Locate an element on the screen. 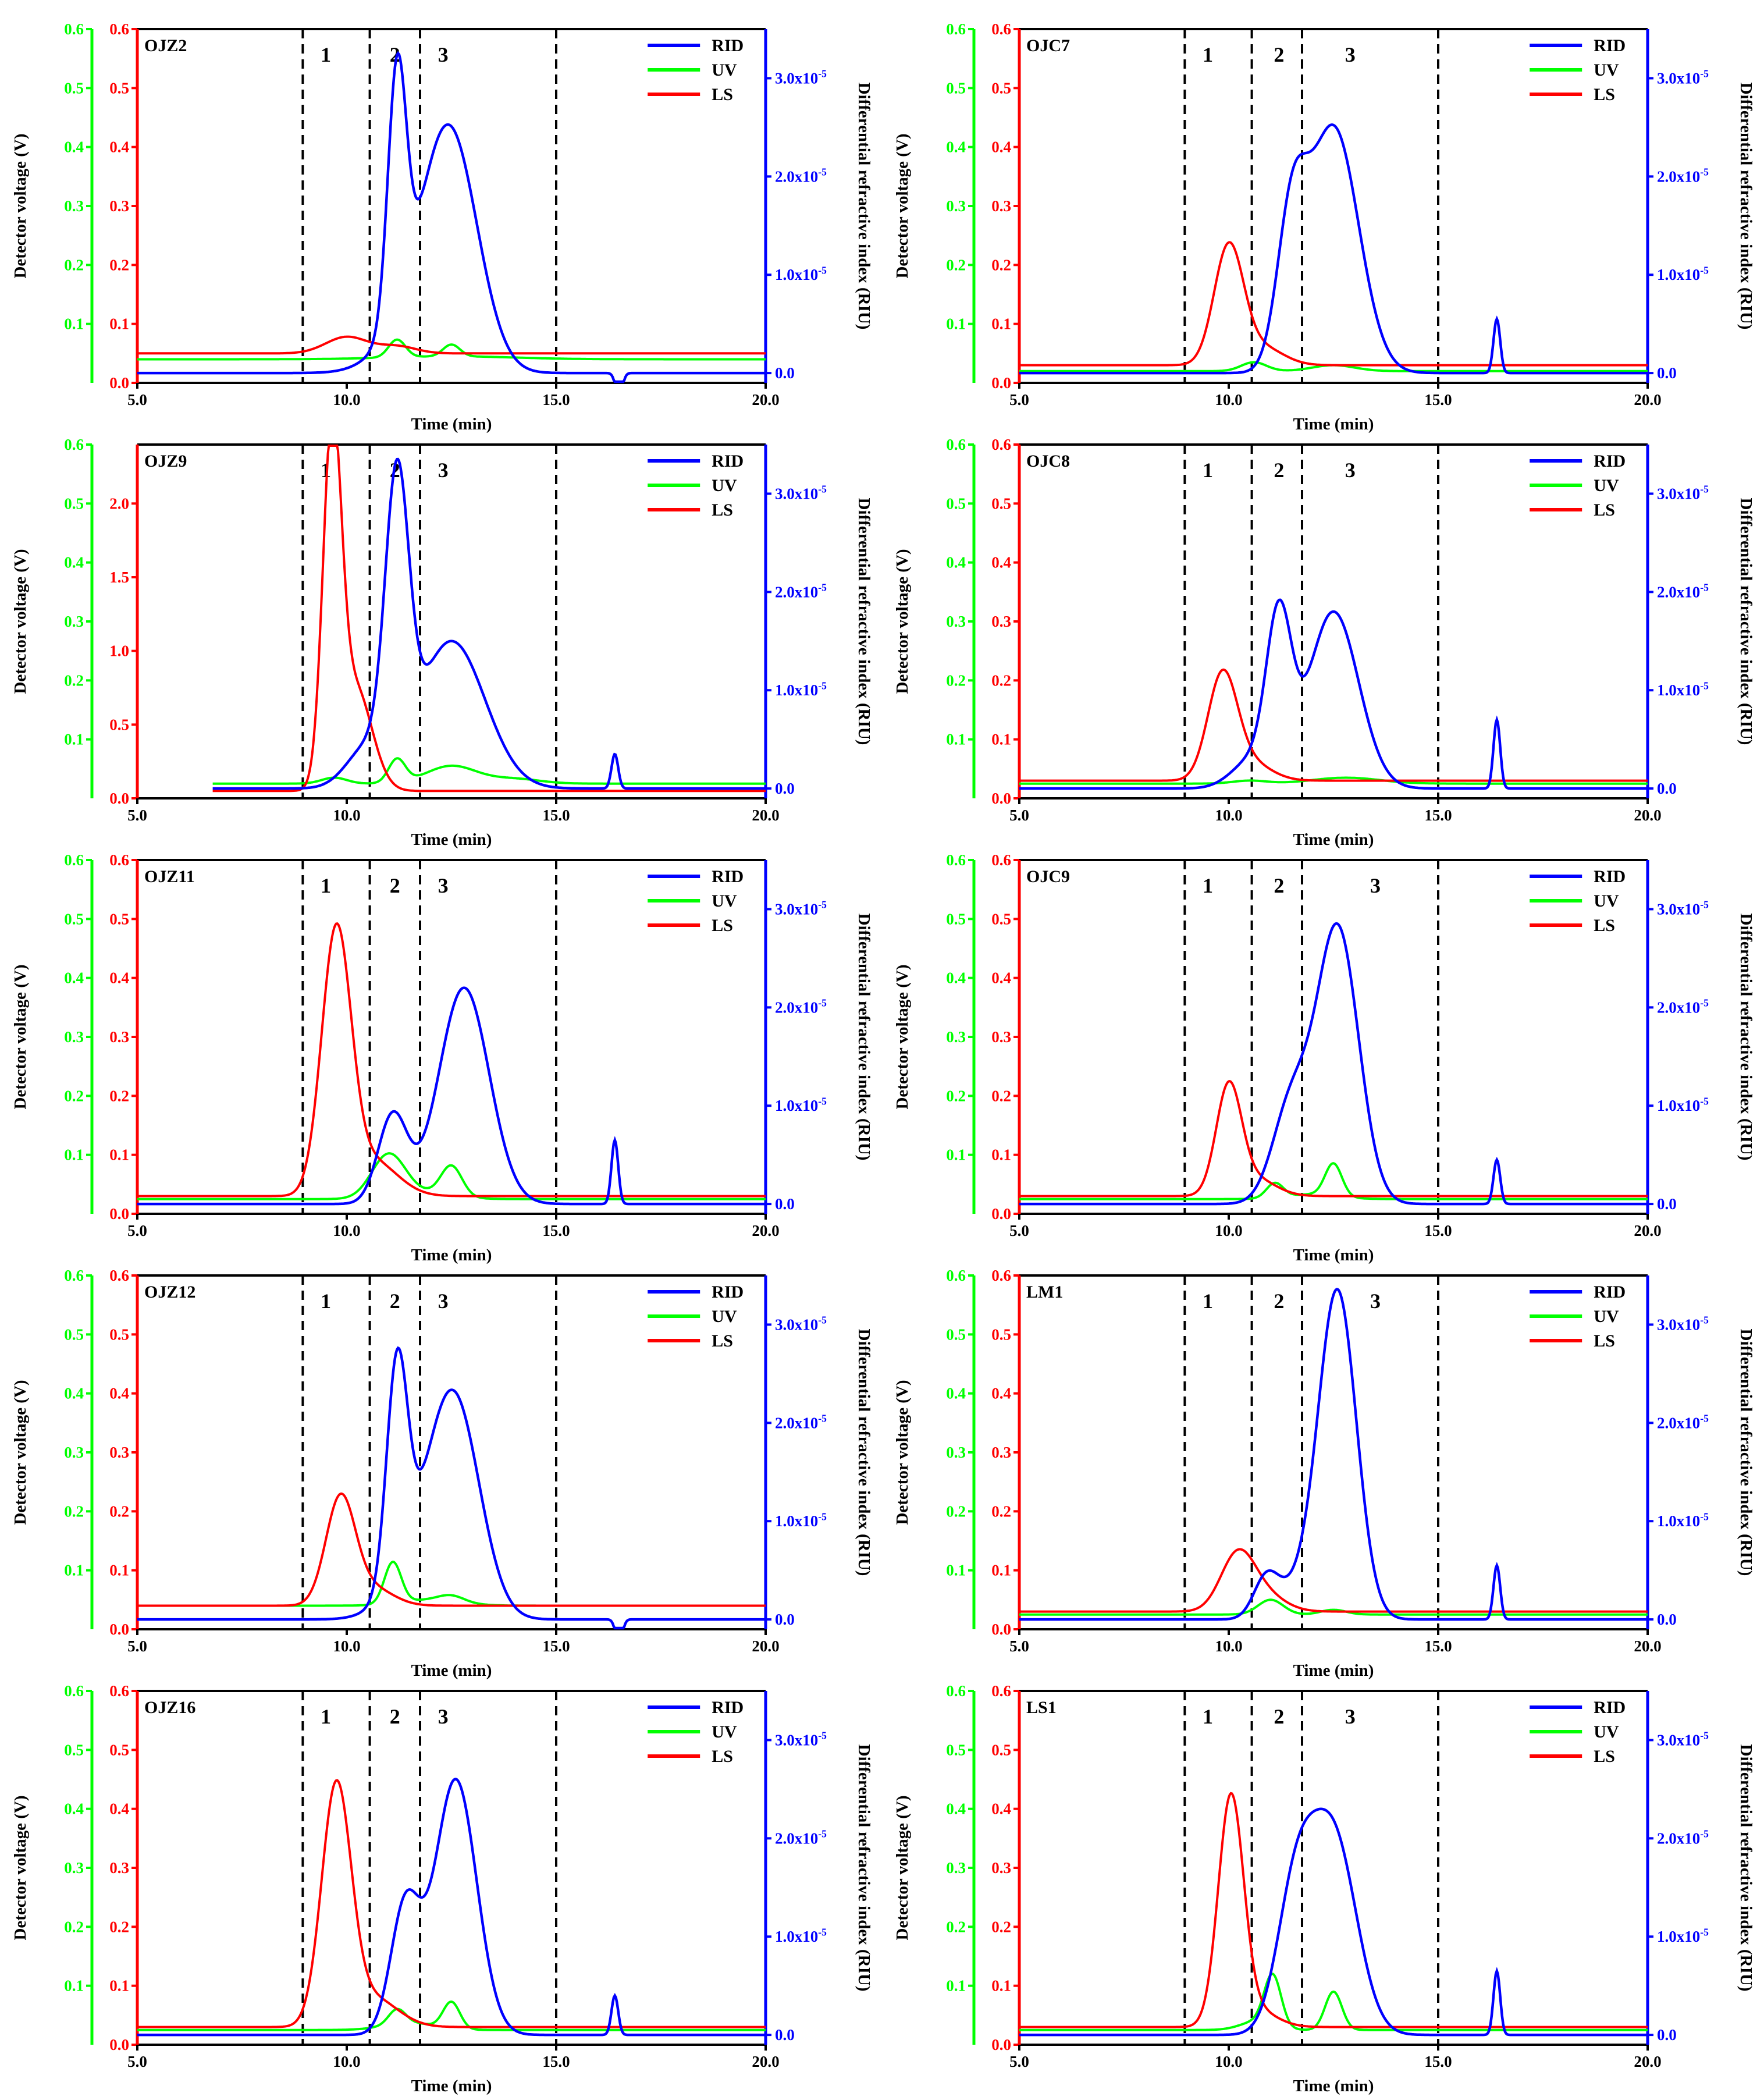 The height and width of the screenshot is (2100, 1764). ls-tick-label: 1.0 is located at coordinates (119, 651).